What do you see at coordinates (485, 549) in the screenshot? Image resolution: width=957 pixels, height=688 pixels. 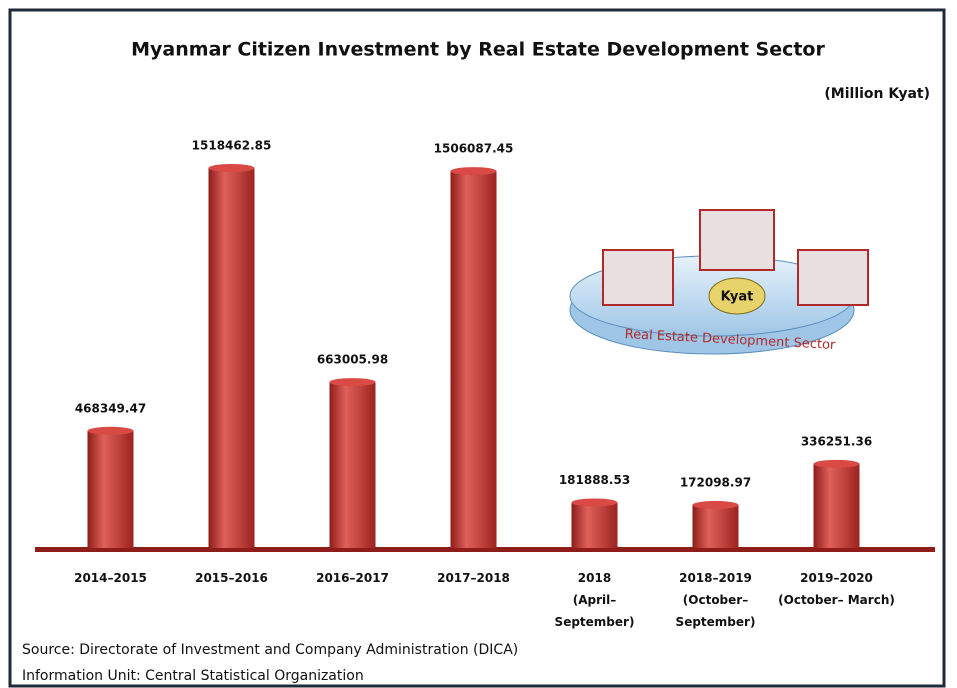 I see `baseline` at bounding box center [485, 549].